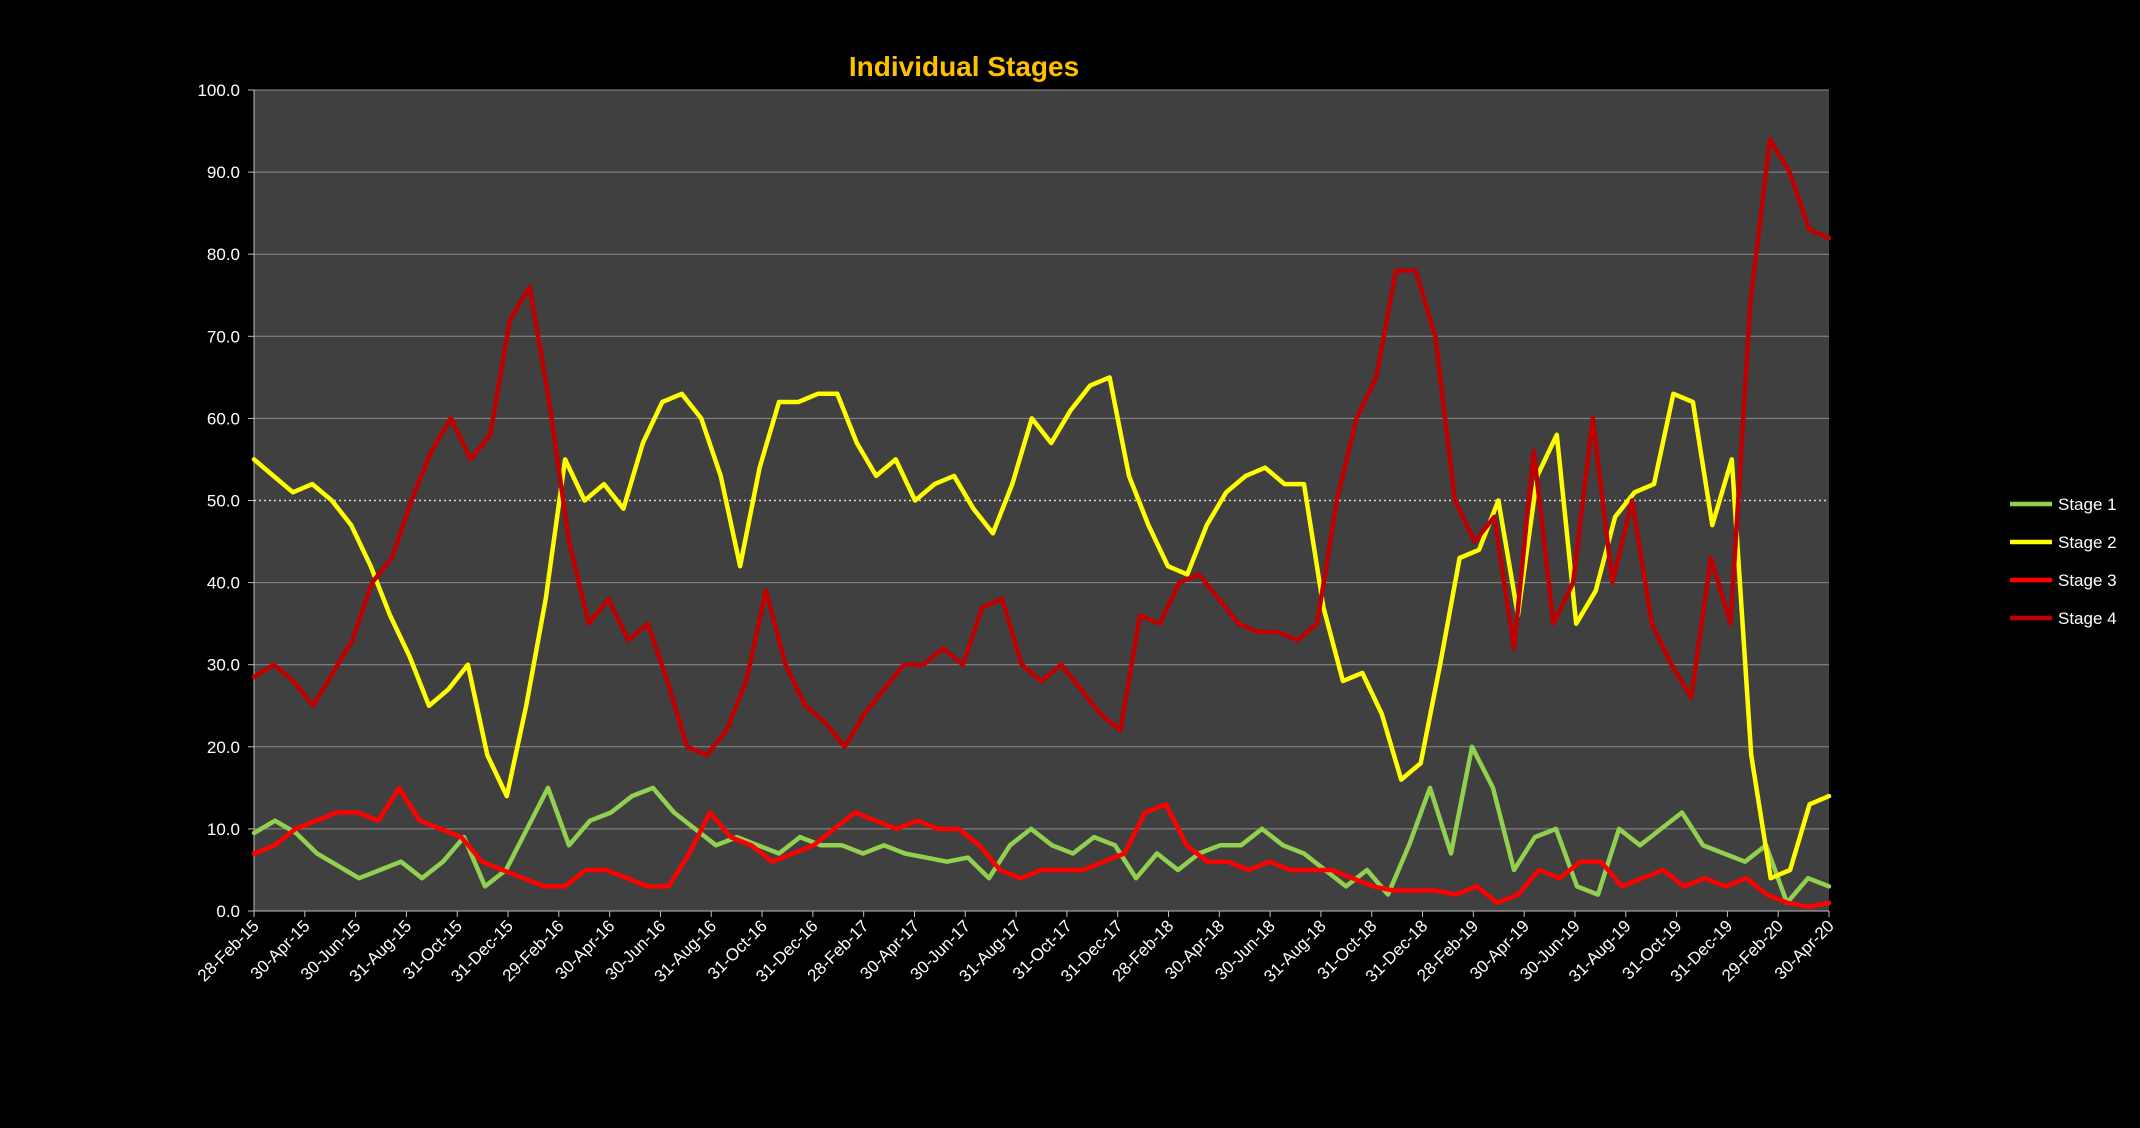 The image size is (2140, 1128). What do you see at coordinates (2087, 580) in the screenshot?
I see `legend-label-stage-3: Stage 3` at bounding box center [2087, 580].